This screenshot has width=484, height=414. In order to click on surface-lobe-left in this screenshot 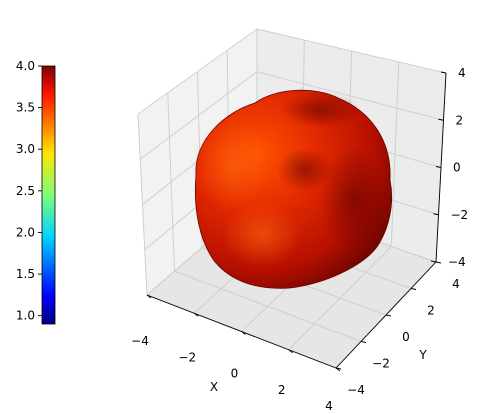, I will do `click(232, 165)`.